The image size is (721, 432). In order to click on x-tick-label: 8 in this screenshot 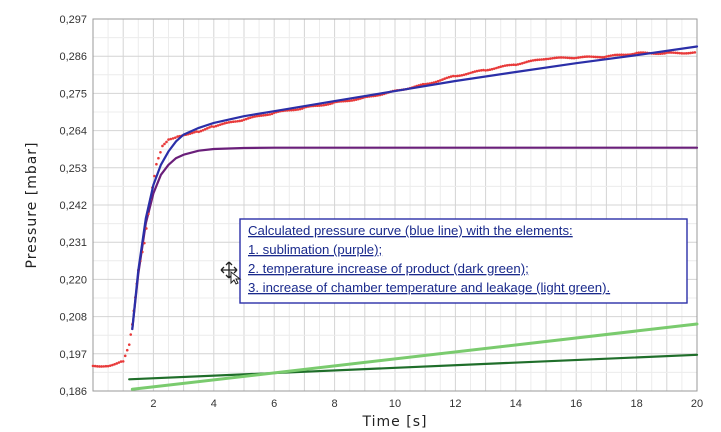, I will do `click(335, 404)`.